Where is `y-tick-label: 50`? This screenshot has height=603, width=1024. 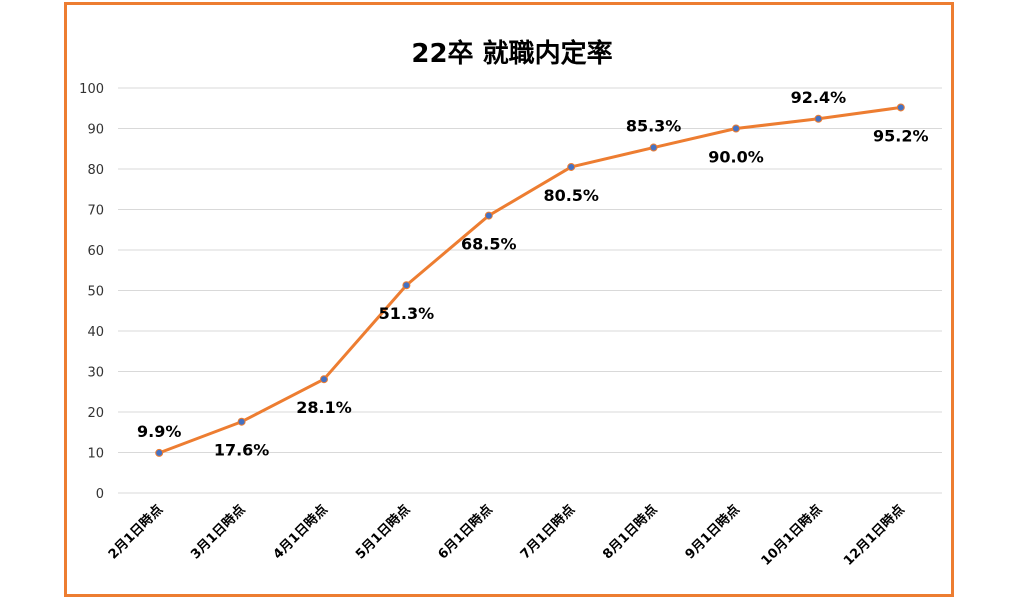
y-tick-label: 50 is located at coordinates (95, 292).